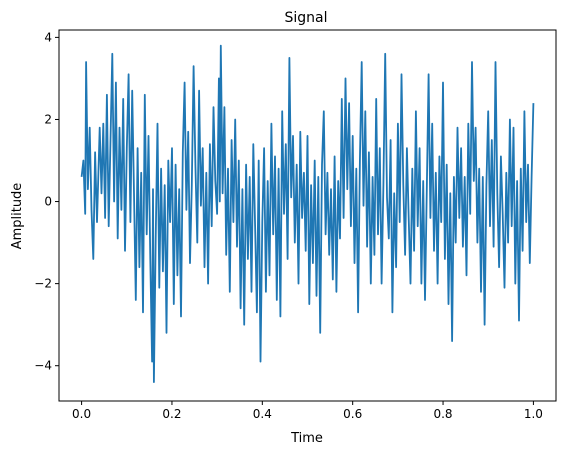  I want to click on x-tick-label: 0.8, so click(442, 414).